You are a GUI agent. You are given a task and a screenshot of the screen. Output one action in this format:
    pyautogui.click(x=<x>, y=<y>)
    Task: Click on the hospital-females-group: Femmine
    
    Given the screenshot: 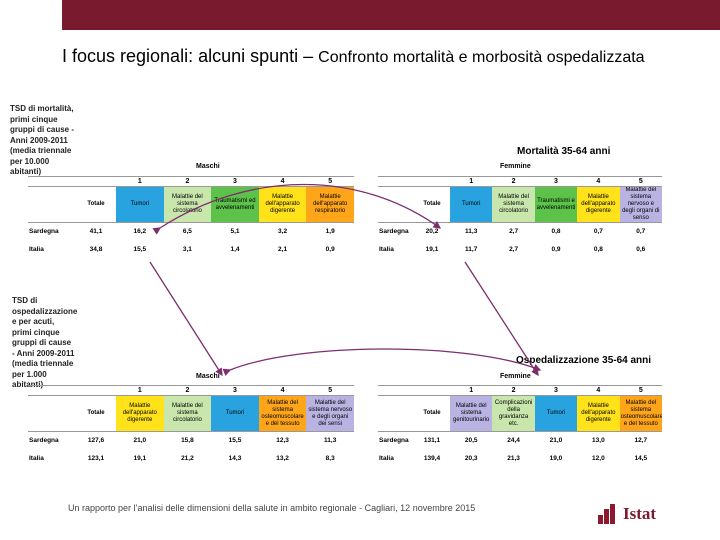 What is the action you would take?
    pyautogui.click(x=515, y=376)
    